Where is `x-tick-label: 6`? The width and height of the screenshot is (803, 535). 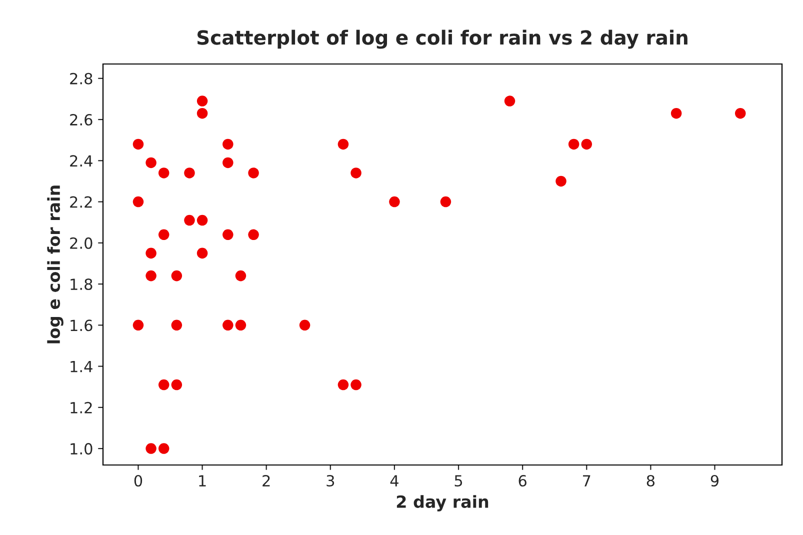
x-tick-label: 6 is located at coordinates (522, 480).